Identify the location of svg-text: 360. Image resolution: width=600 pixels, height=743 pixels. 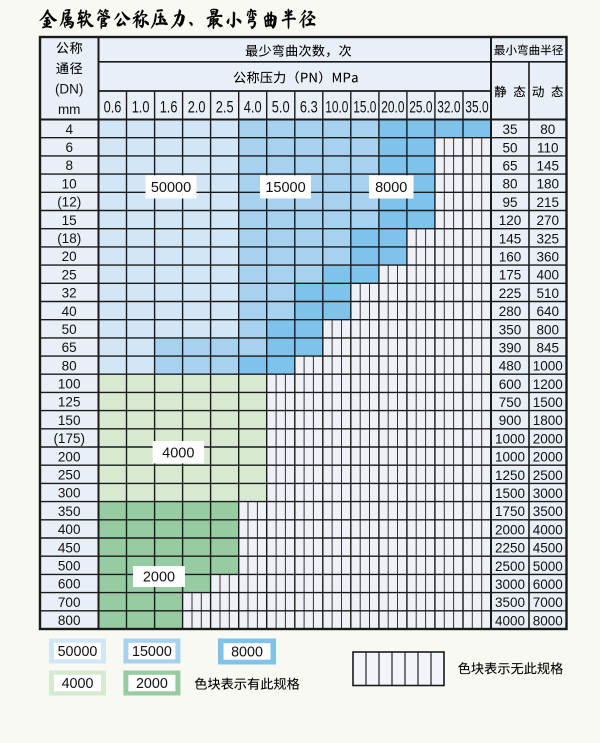
(548, 257).